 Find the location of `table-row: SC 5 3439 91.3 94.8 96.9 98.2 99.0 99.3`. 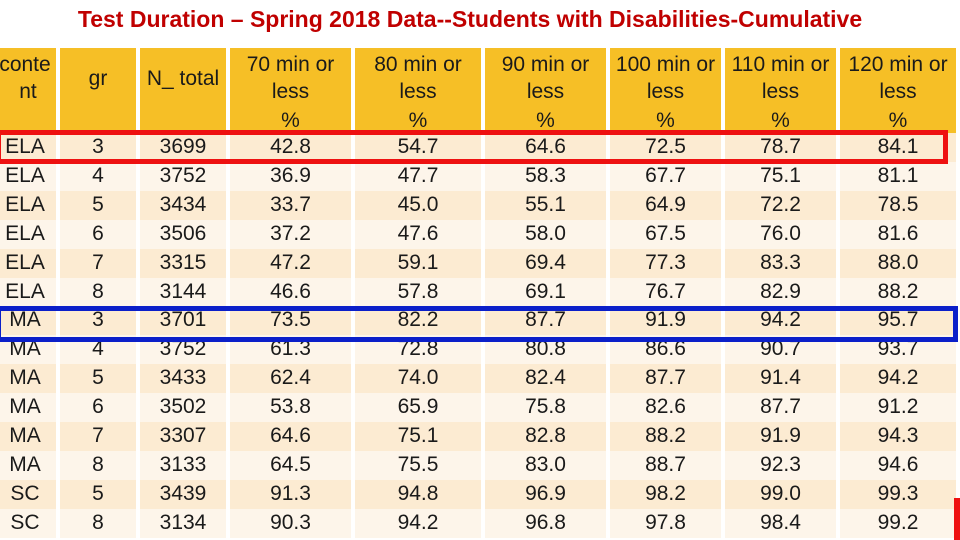

table-row: SC 5 3439 91.3 94.8 96.9 98.2 99.0 99.3 is located at coordinates (480, 494).